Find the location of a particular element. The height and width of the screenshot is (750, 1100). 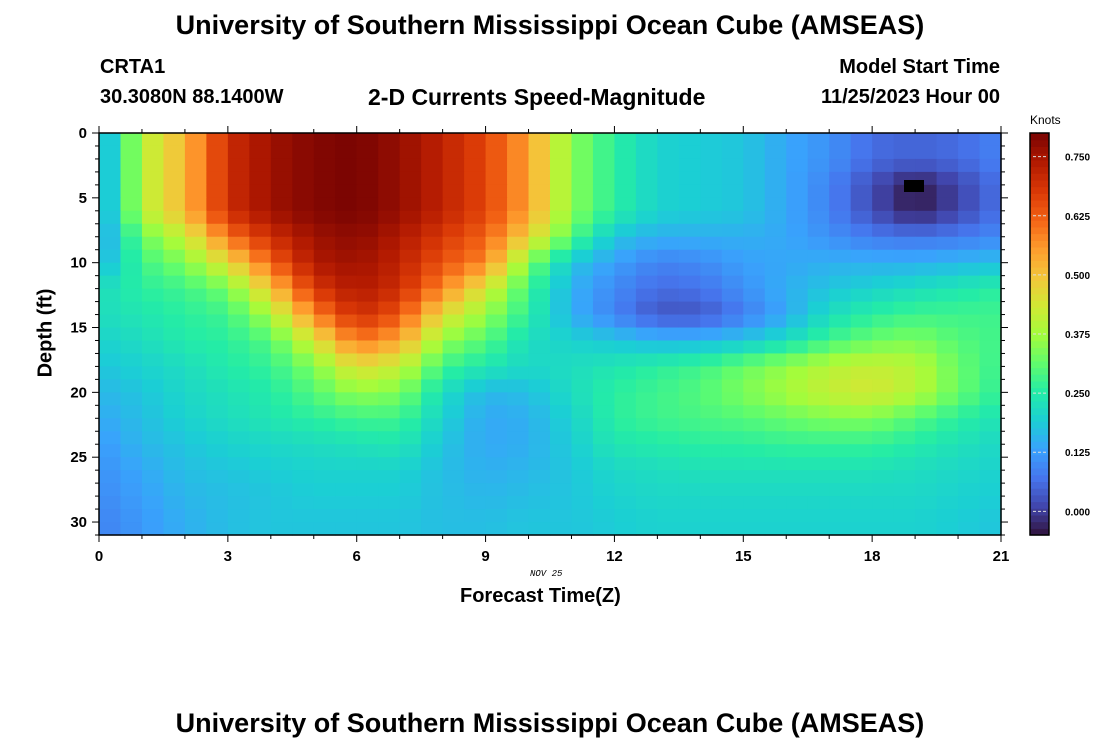

colorbar-tick-label: 0.375 is located at coordinates (1077, 335).